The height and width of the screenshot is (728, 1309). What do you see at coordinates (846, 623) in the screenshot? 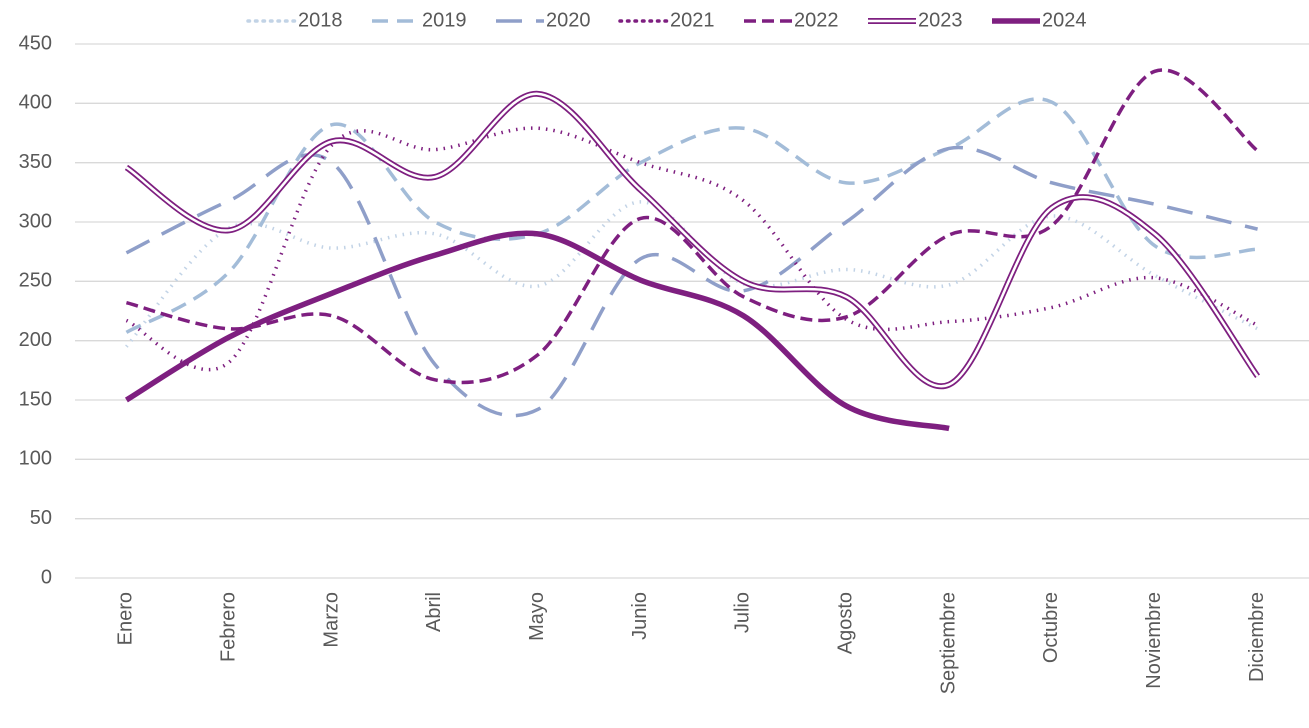
I see `x-tick-label: Agosto` at bounding box center [846, 623].